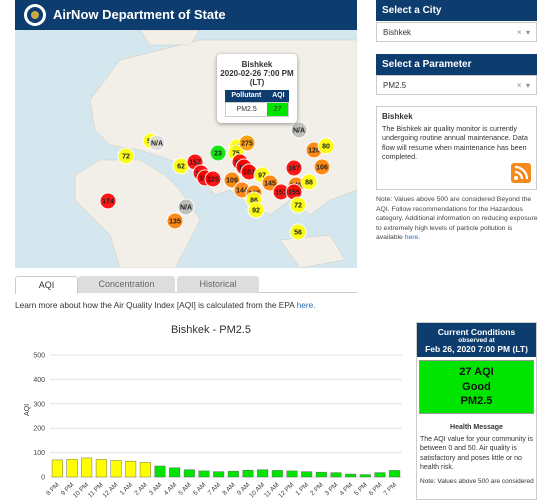 The height and width of the screenshot is (500, 552). I want to click on map-marker: 145, so click(270, 183).